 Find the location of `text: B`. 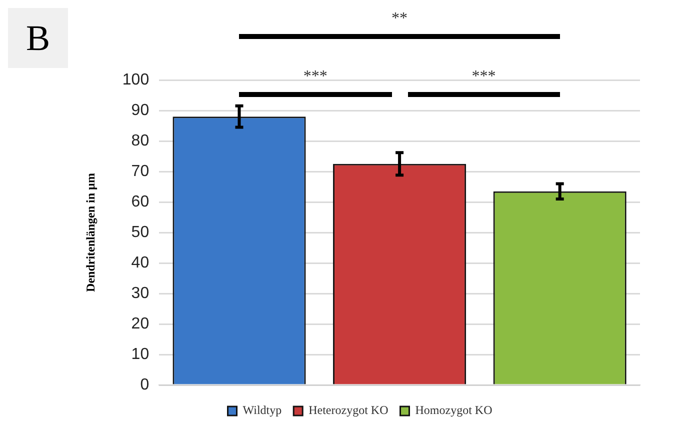

text: B is located at coordinates (38, 38).